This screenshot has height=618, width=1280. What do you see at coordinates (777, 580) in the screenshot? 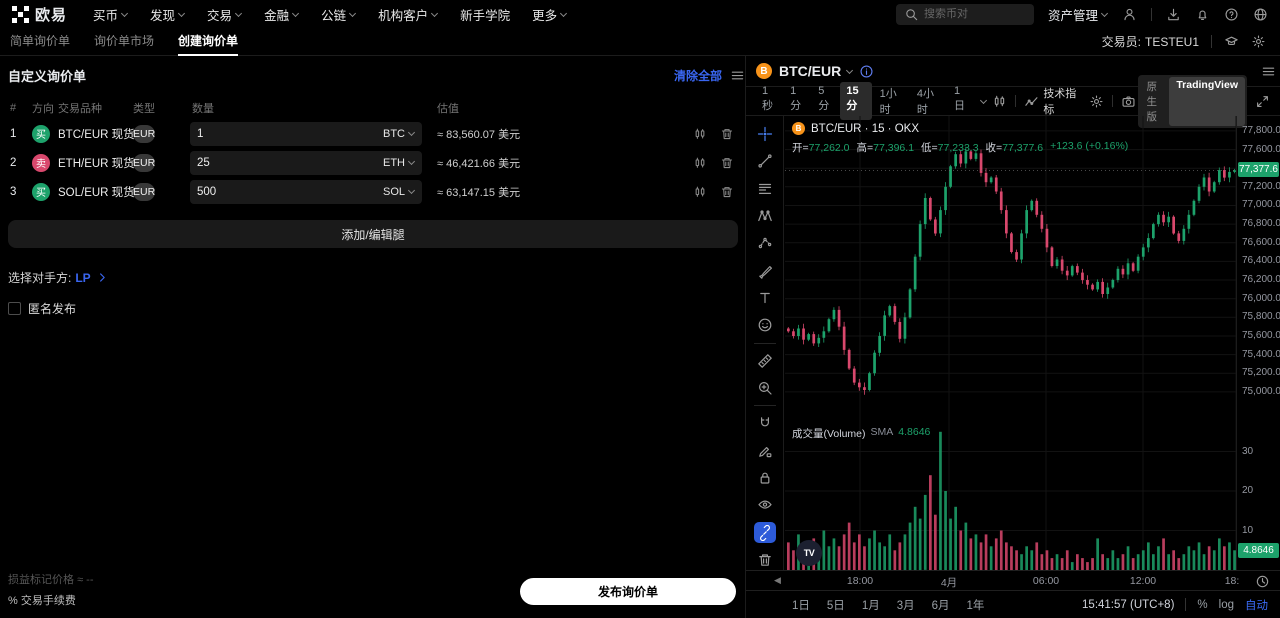
I see `scroll-left-arrow-icon: ◀` at bounding box center [777, 580].